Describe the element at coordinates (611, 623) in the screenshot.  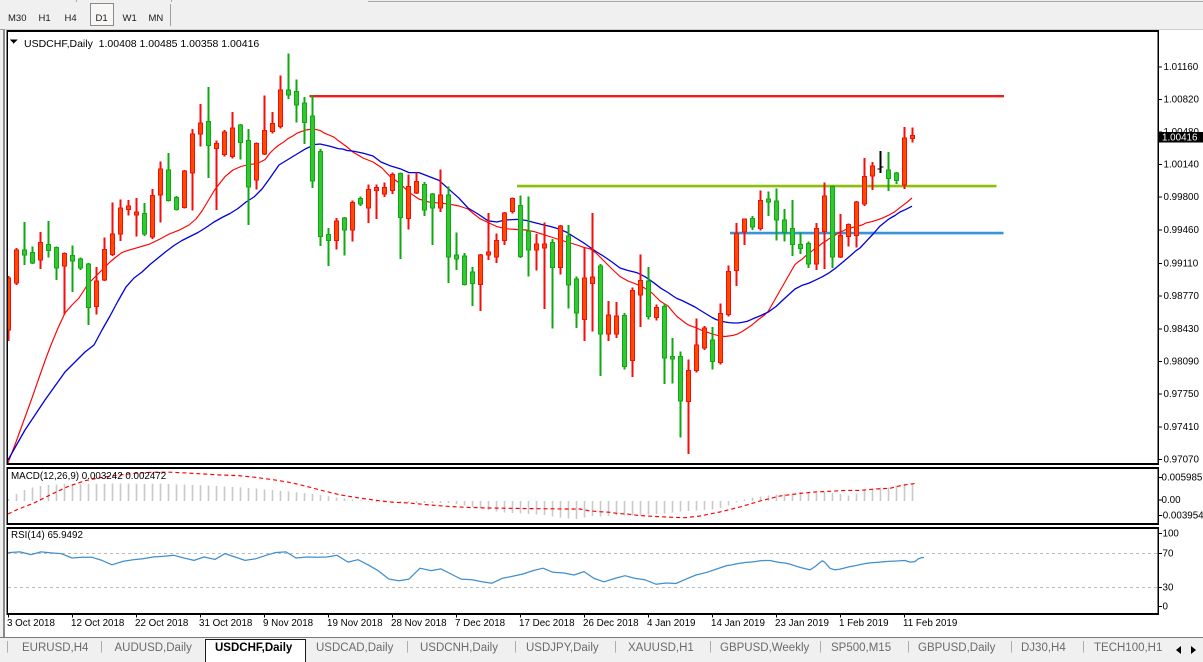
I see `svg-text: 26 Dec 2018` at that location.